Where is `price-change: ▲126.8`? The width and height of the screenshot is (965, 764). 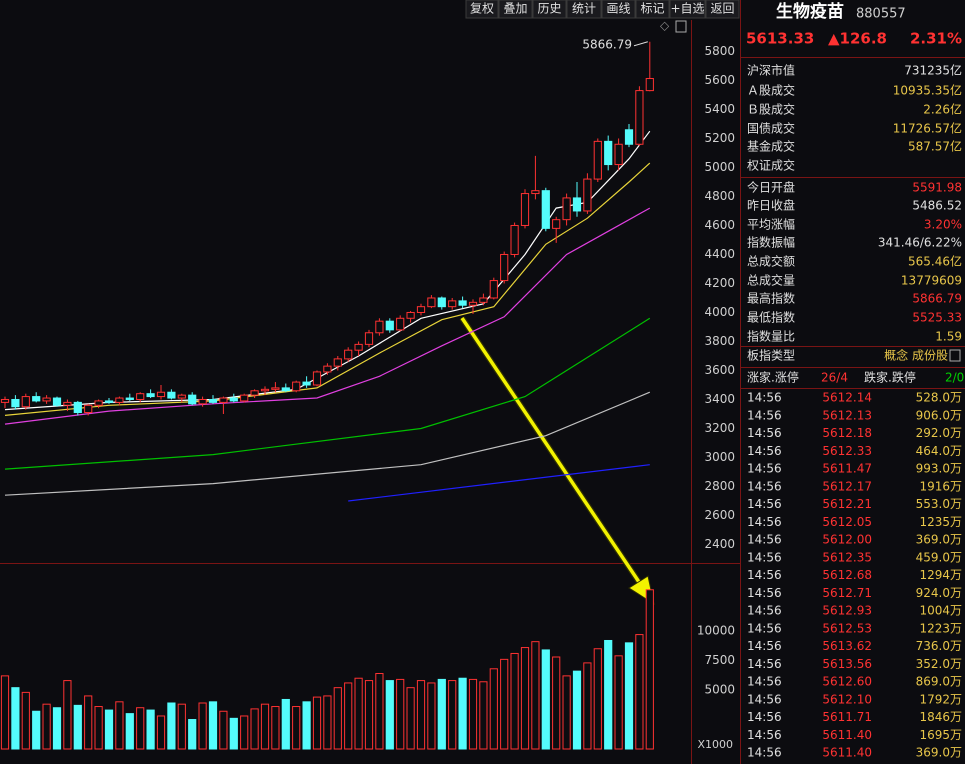 price-change: ▲126.8 is located at coordinates (857, 39).